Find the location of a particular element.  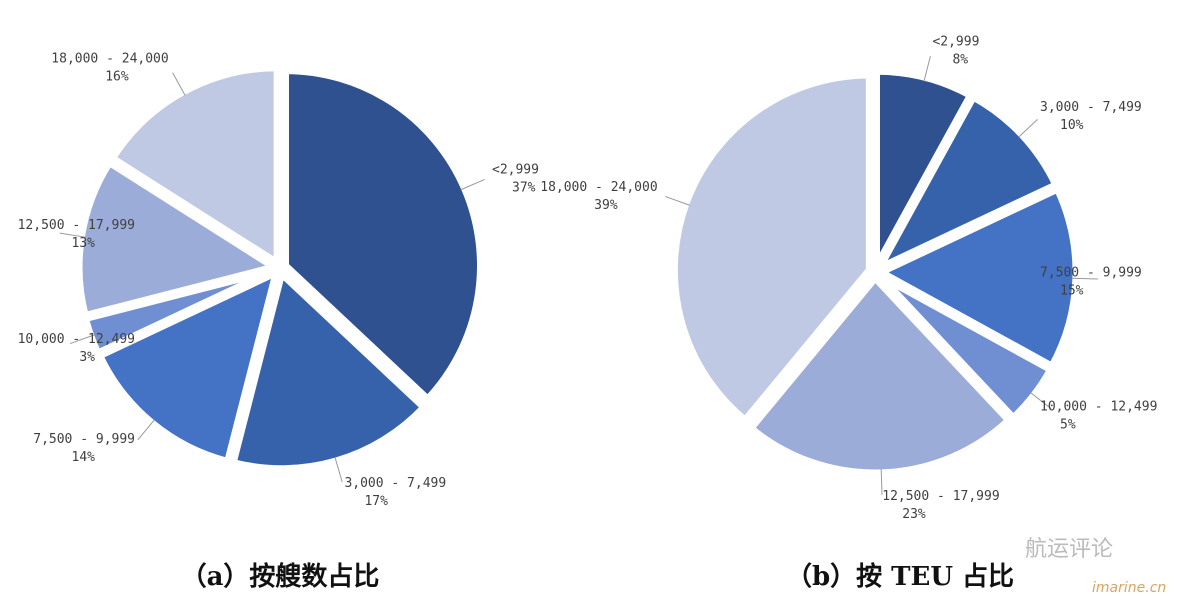

value-label: 10% is located at coordinates (1072, 125).